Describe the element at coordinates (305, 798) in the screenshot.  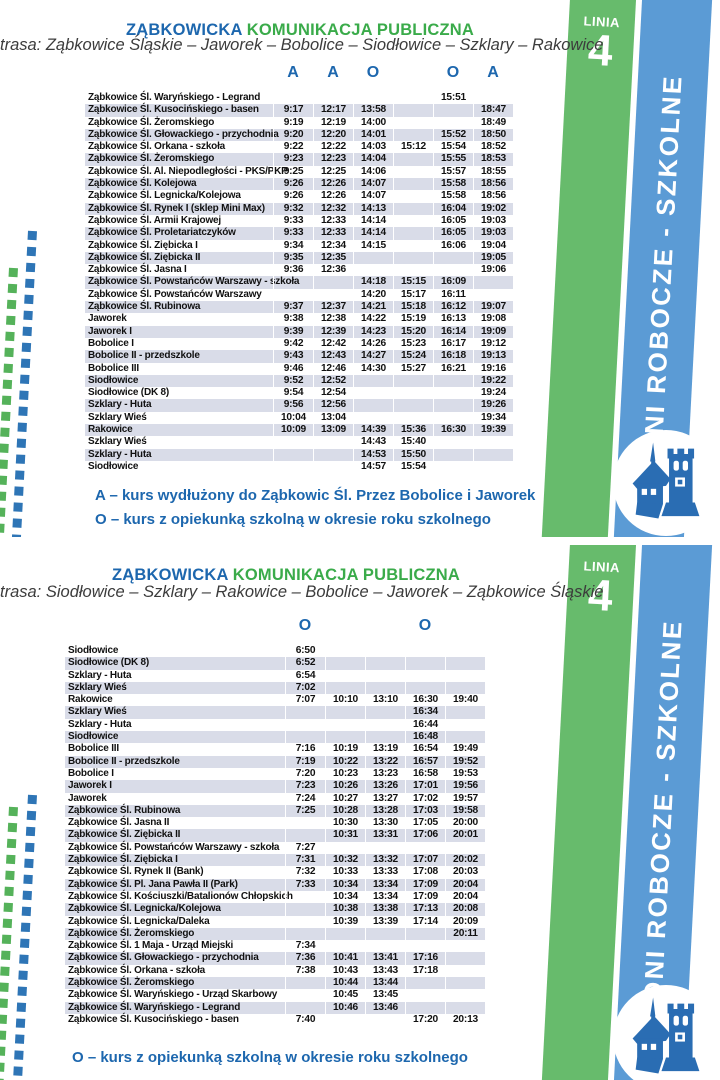
I see `departure-time-cell: 7:24` at that location.